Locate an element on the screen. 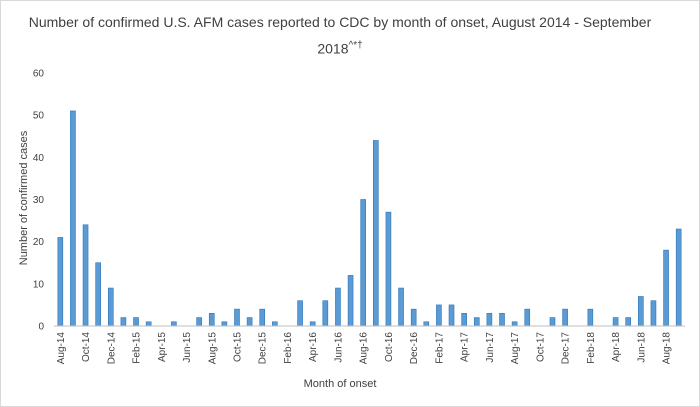  x-axis-label: Month of onset is located at coordinates (340, 384).